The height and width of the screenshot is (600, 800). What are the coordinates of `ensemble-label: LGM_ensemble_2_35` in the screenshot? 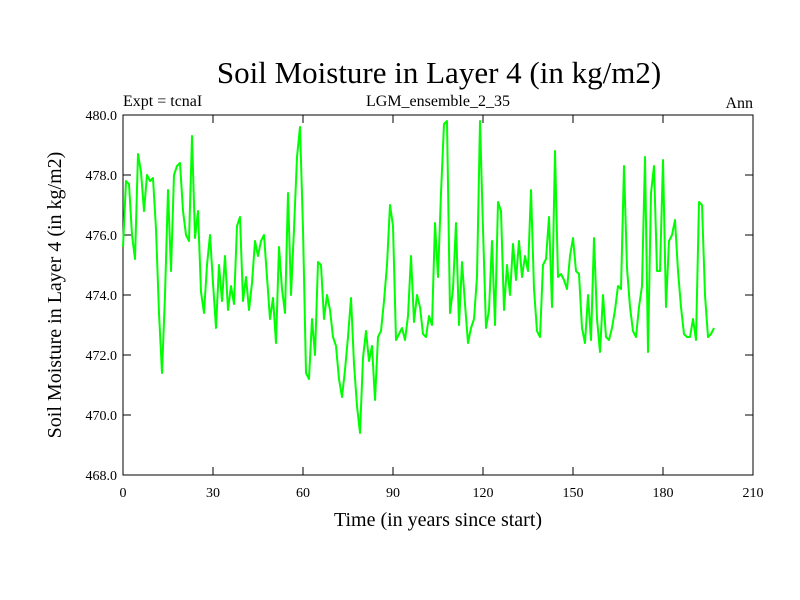 It's located at (438, 101).